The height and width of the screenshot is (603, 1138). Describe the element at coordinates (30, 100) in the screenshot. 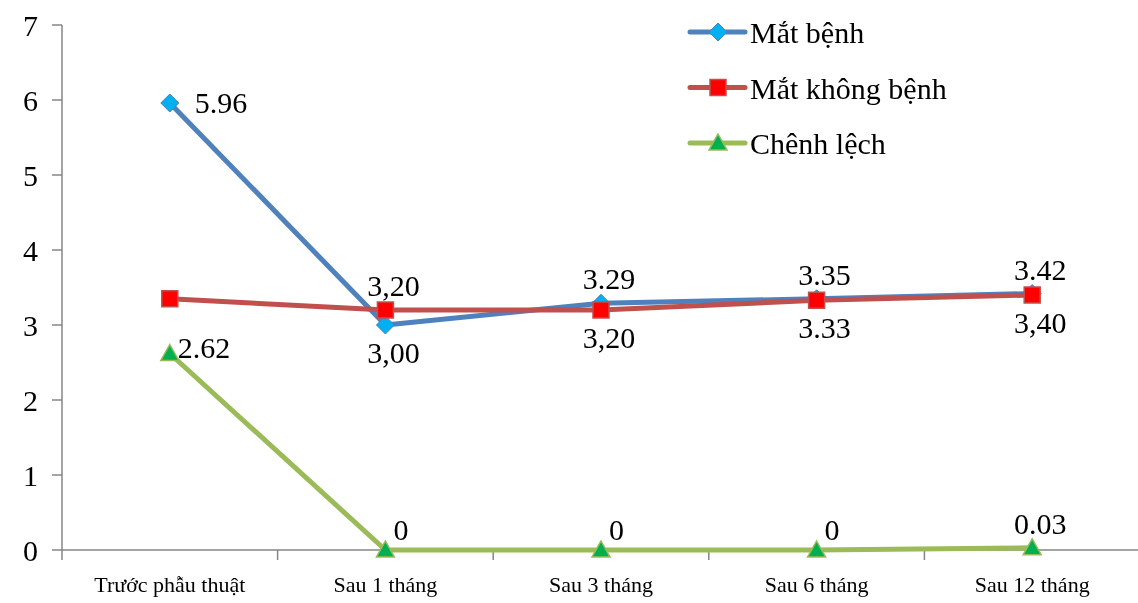

I see `y-tick-label: 6` at that location.